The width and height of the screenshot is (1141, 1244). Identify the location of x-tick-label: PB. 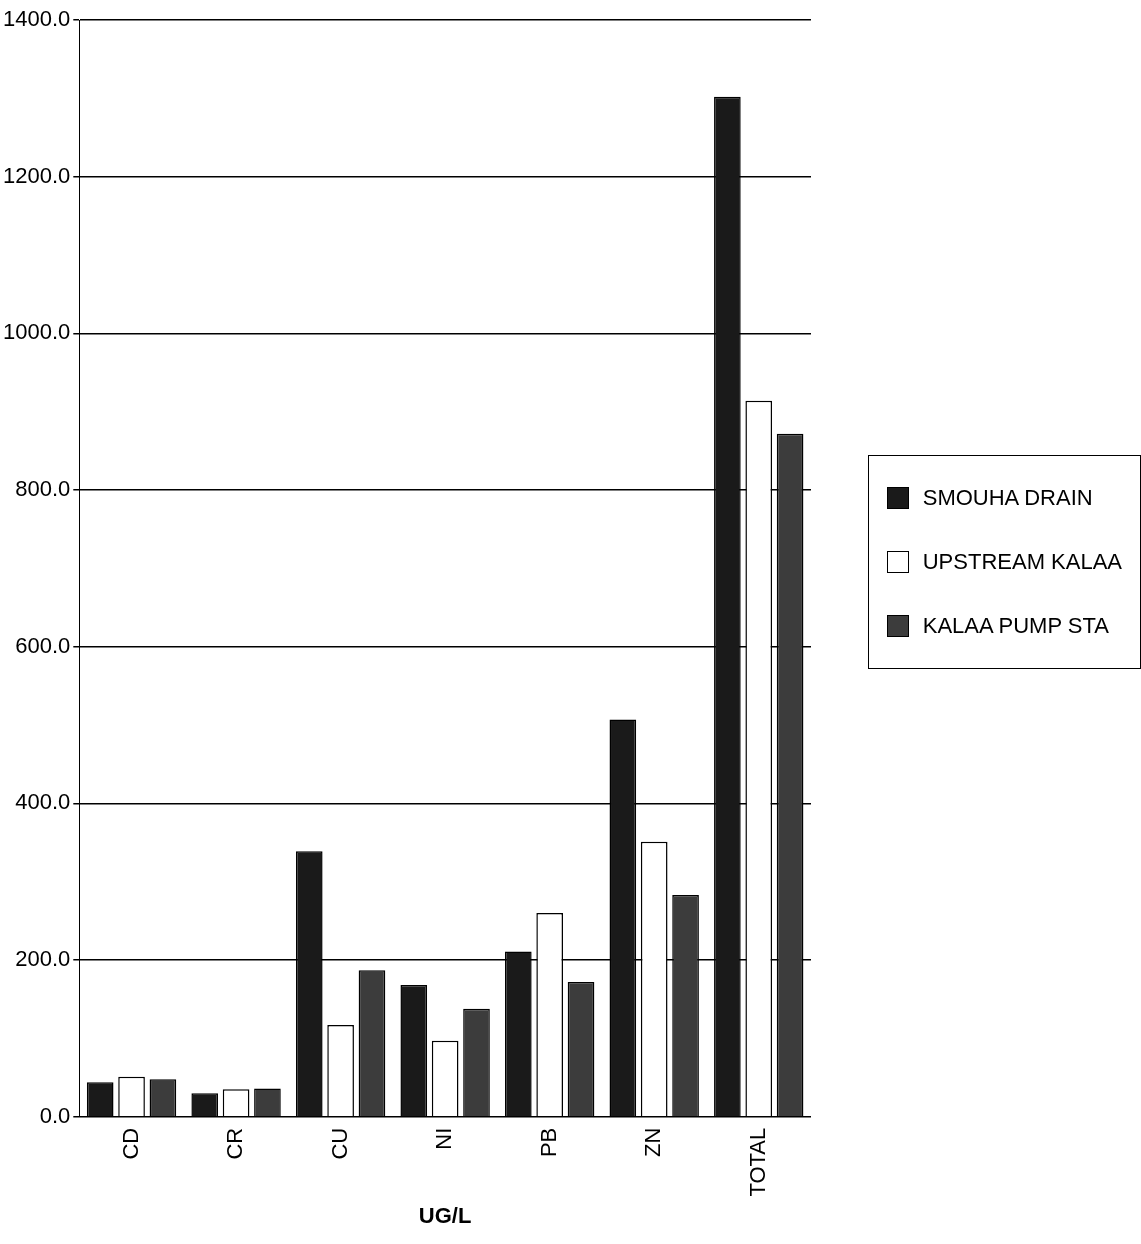
(548, 1142).